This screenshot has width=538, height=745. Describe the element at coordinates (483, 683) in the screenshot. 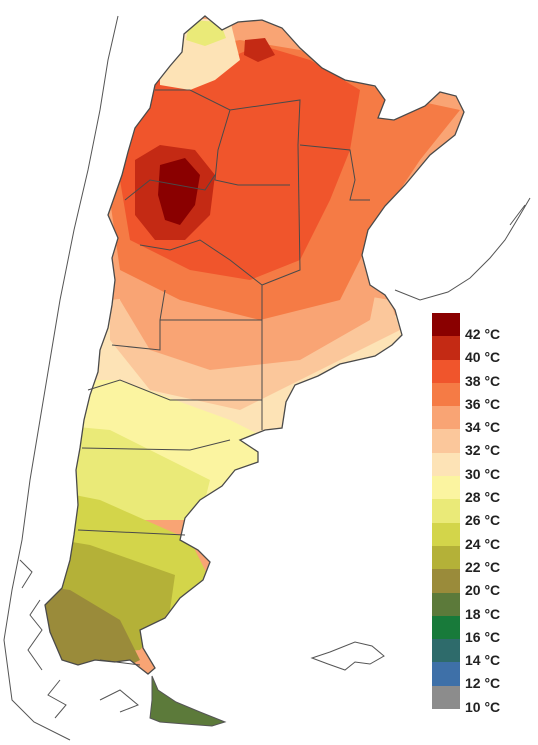

I see `legend-label: 12 °C` at that location.